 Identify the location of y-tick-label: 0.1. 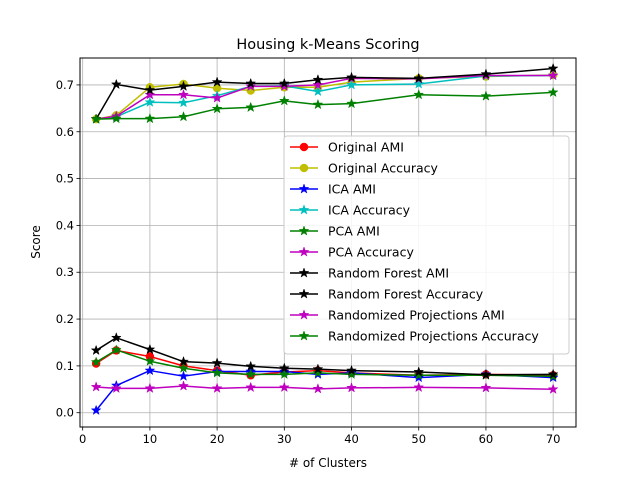
(65, 366).